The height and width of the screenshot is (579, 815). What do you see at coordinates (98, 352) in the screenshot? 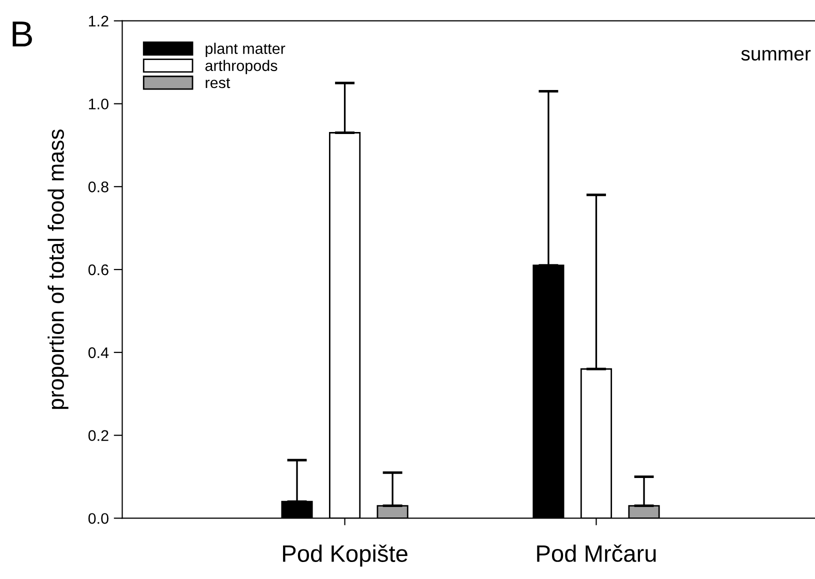
I see `y-tick-label: 0.4` at bounding box center [98, 352].